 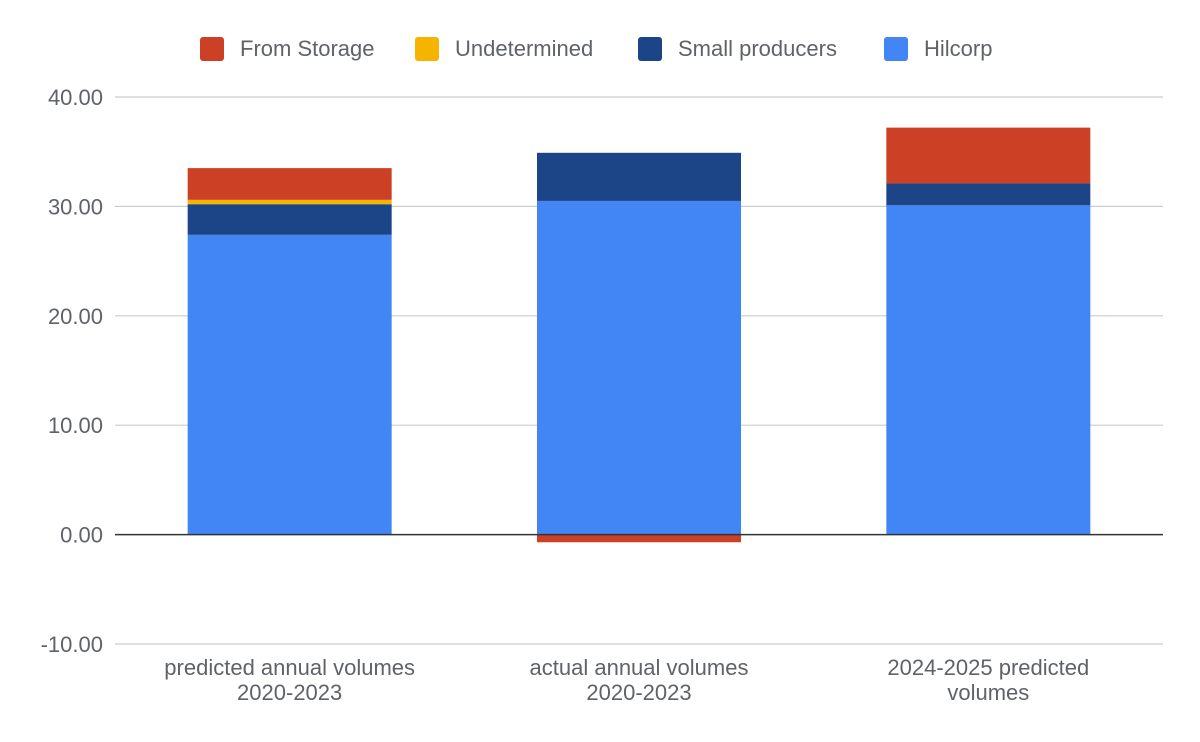 I want to click on y-tick-label: 10.00, so click(x=75, y=425).